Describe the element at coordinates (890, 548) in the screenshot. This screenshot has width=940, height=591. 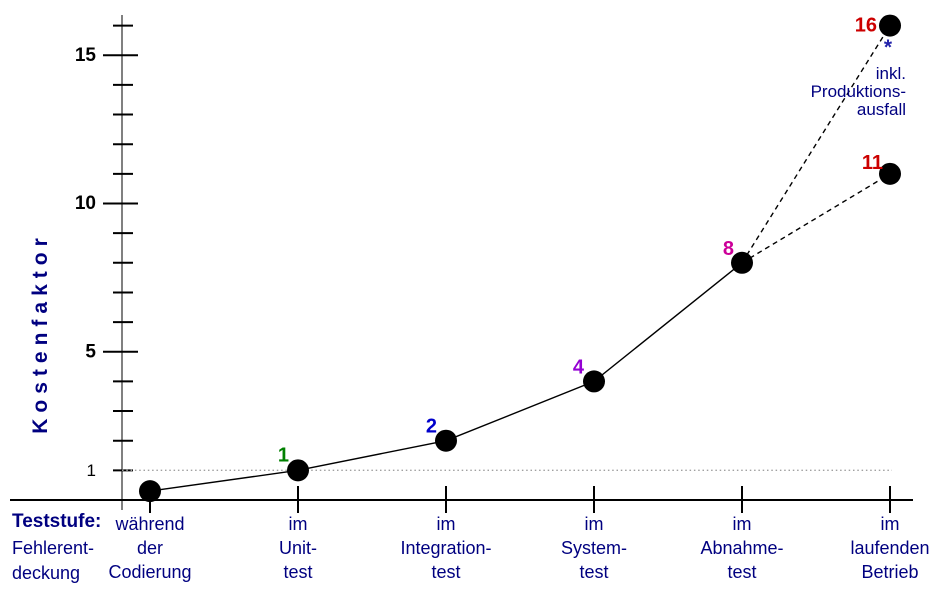
I see `x-axis-category-label: im laufenden Betrieb` at that location.